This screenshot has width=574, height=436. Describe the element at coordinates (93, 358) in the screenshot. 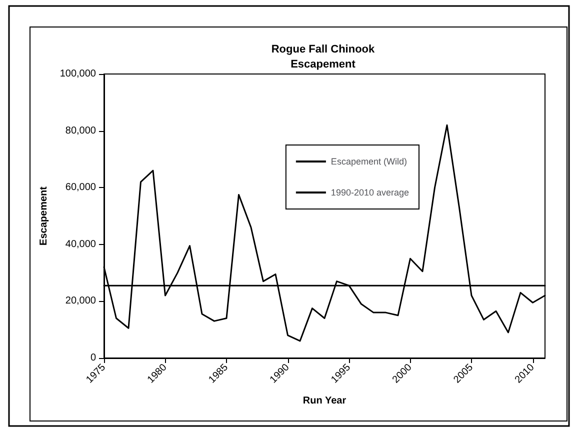

I see `y-tick-label: 0` at that location.